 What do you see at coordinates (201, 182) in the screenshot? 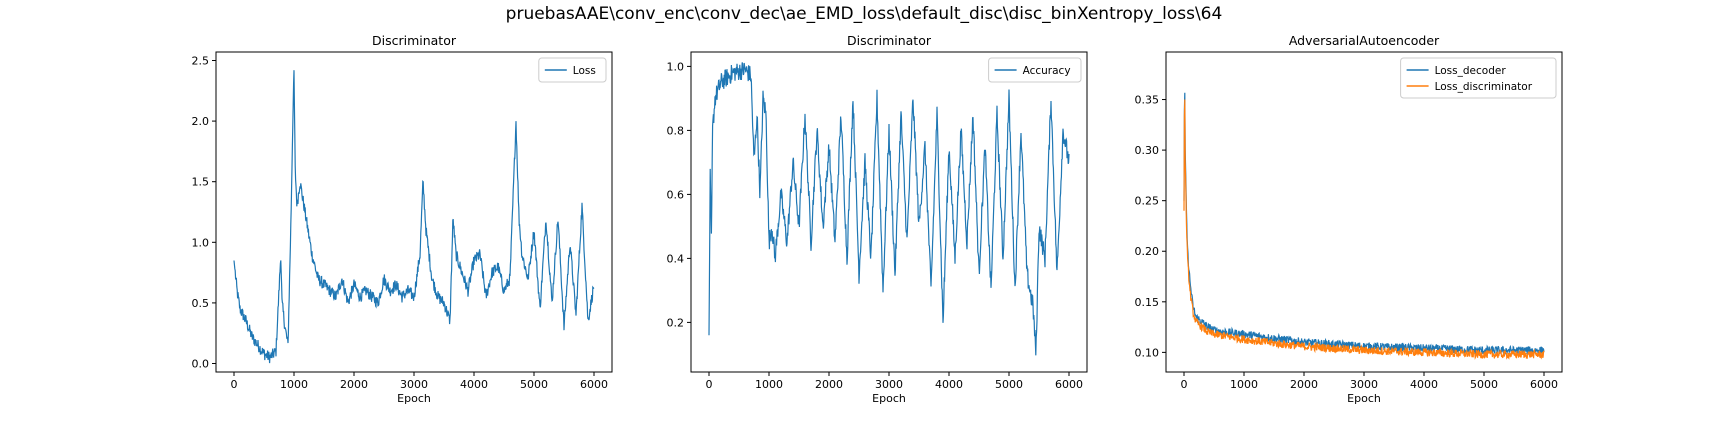
I see `y-tick-label: 1.5` at bounding box center [201, 182].